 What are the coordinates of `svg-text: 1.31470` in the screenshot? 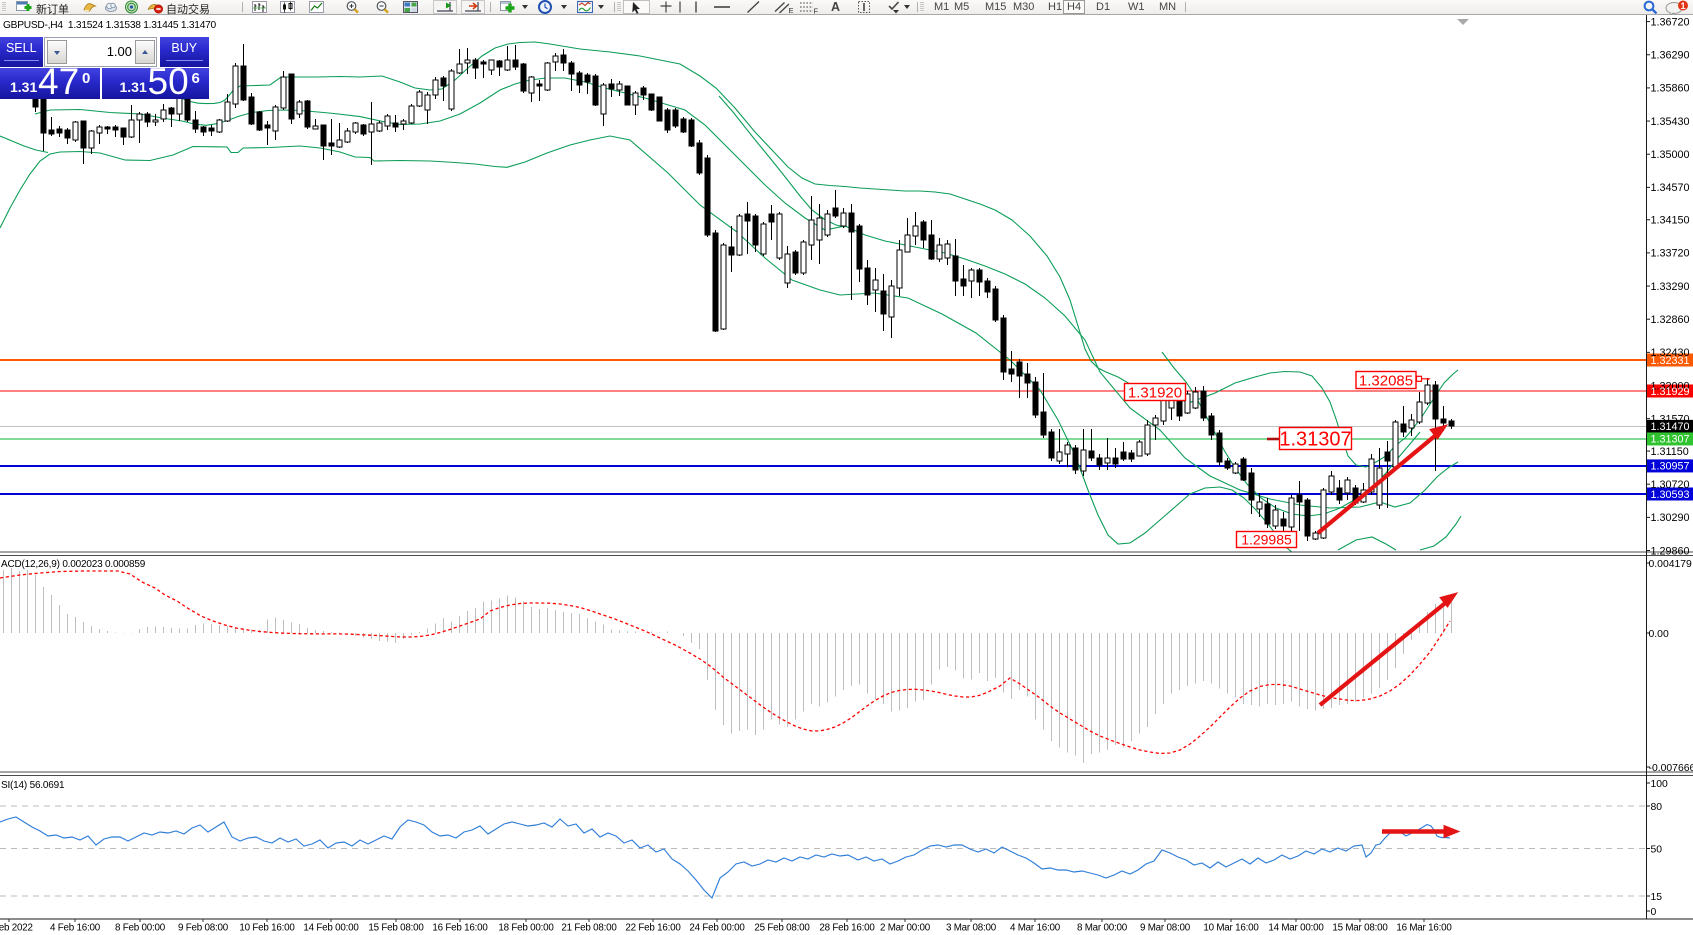 It's located at (1670, 427).